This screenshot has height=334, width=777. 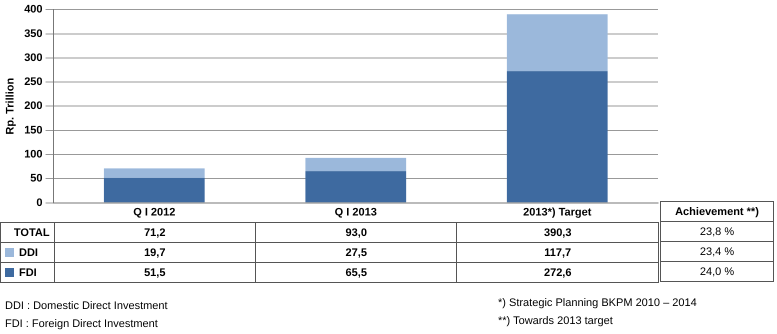 What do you see at coordinates (32, 232) in the screenshot?
I see `text: TOTAL` at bounding box center [32, 232].